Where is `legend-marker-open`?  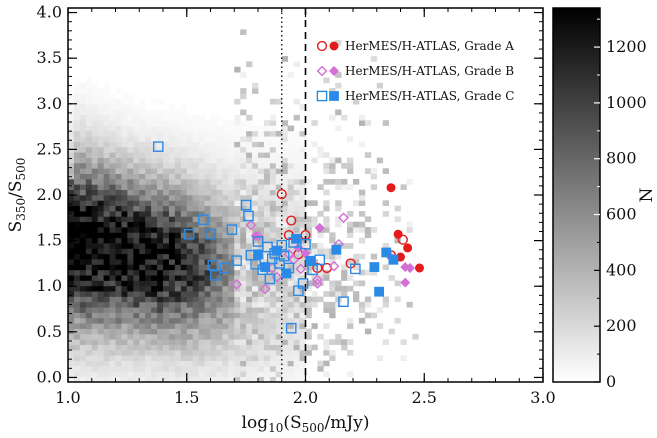
legend-marker-open is located at coordinates (322, 71).